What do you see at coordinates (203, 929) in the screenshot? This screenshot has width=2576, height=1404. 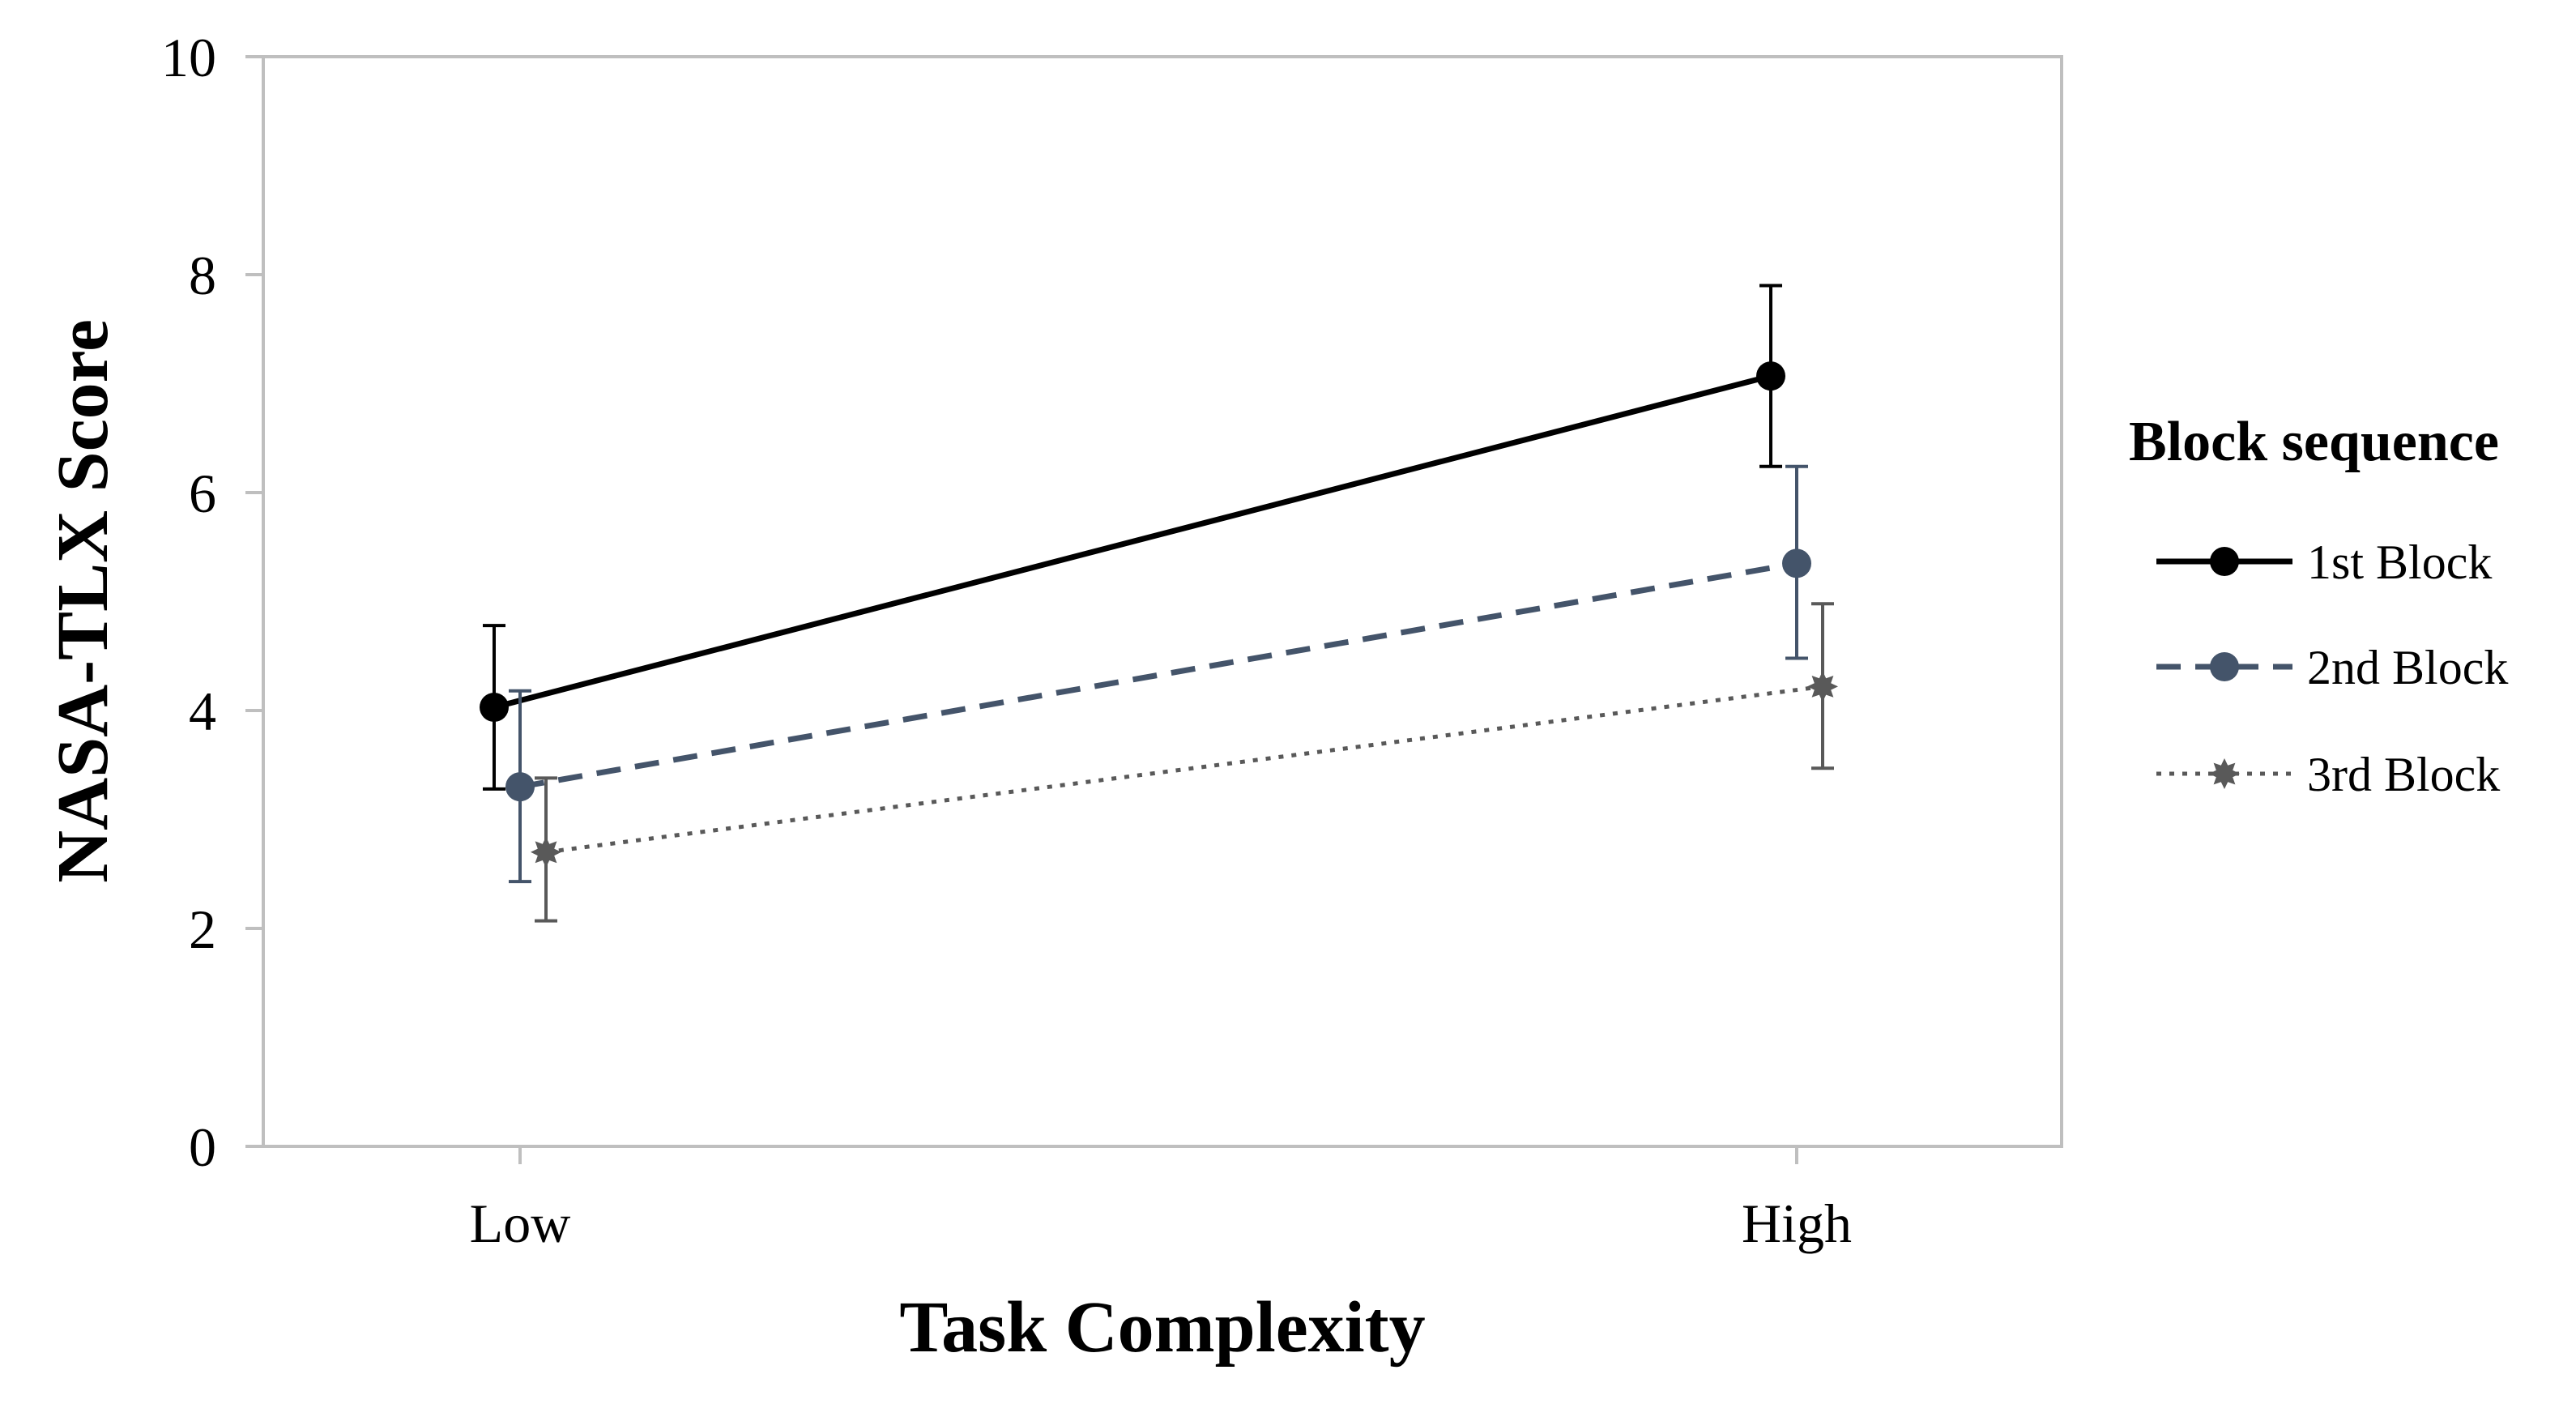 I see `y-tick-label: 2` at bounding box center [203, 929].